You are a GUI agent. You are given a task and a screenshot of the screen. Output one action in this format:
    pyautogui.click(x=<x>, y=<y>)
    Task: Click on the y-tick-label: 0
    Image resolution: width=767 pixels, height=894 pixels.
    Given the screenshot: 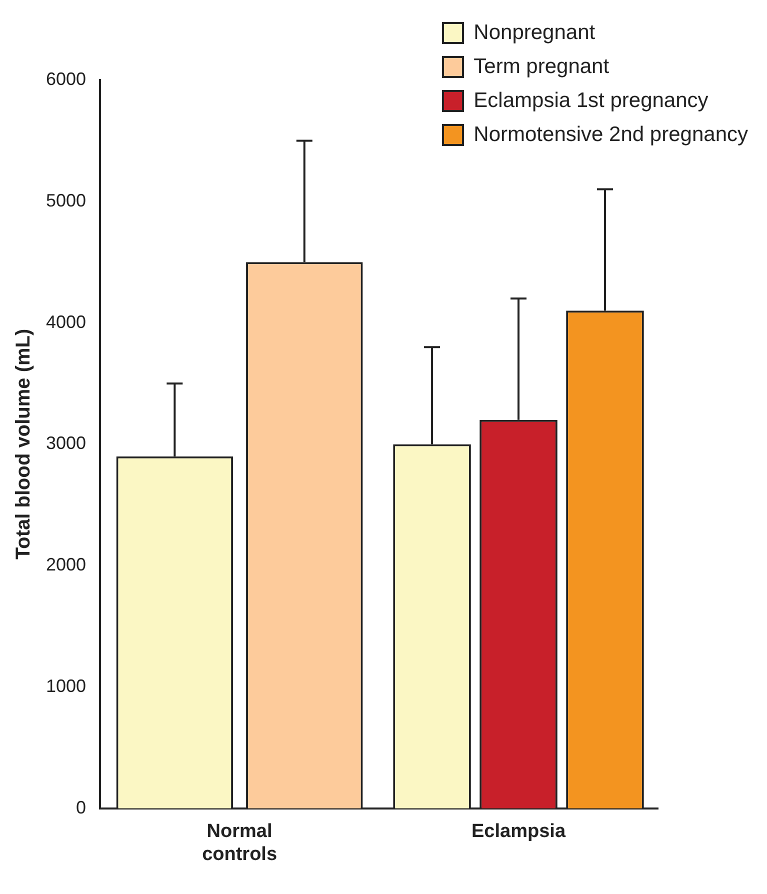 What is the action you would take?
    pyautogui.click(x=81, y=807)
    